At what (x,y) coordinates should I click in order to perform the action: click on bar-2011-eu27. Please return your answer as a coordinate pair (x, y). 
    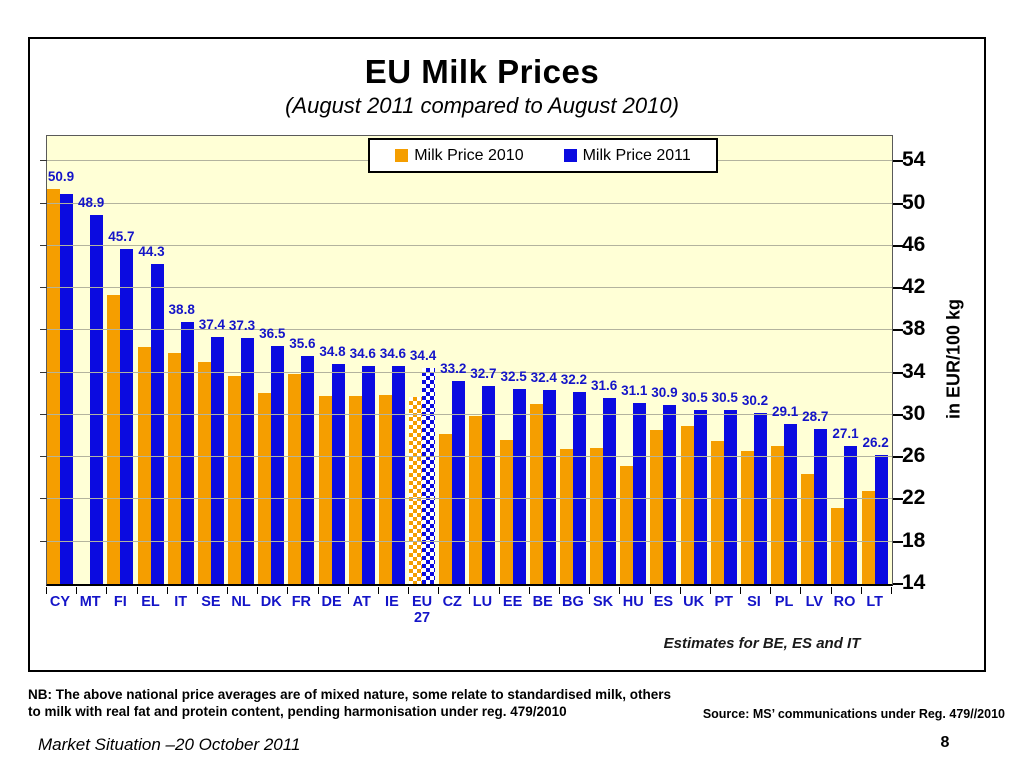
    Looking at the image, I should click on (429, 476).